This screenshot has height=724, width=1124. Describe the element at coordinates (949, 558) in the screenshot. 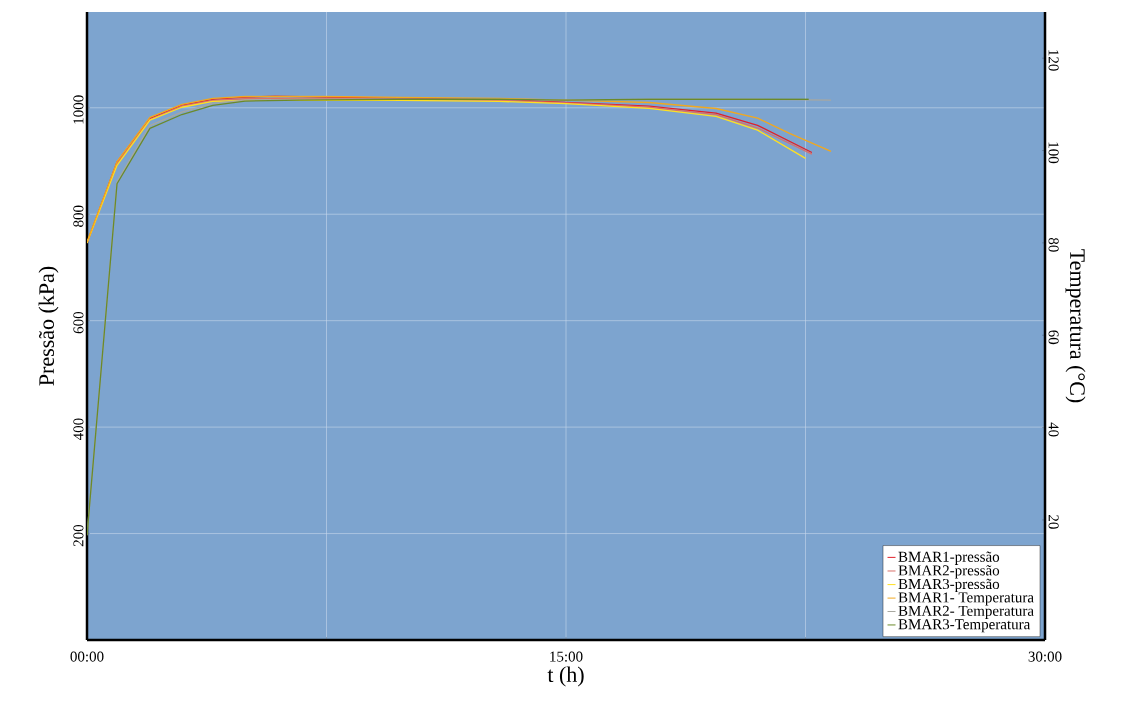

I see `legend-label: BMAR1-pressão` at that location.